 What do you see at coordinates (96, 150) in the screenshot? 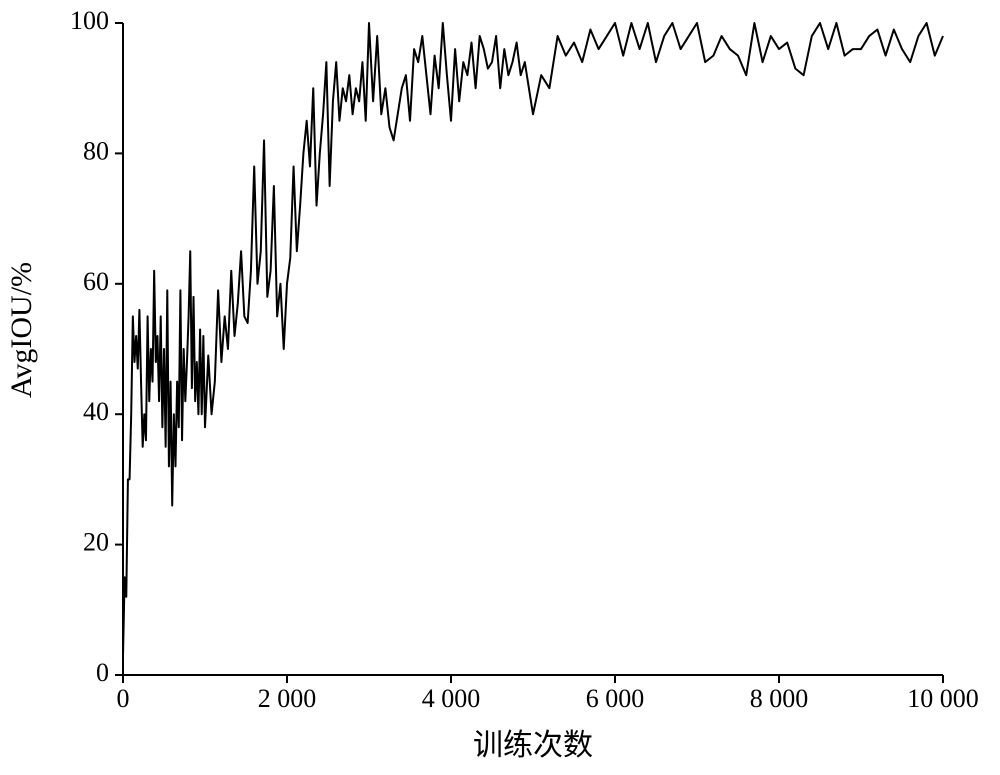
I see `y-tick-label: 80` at bounding box center [96, 150].